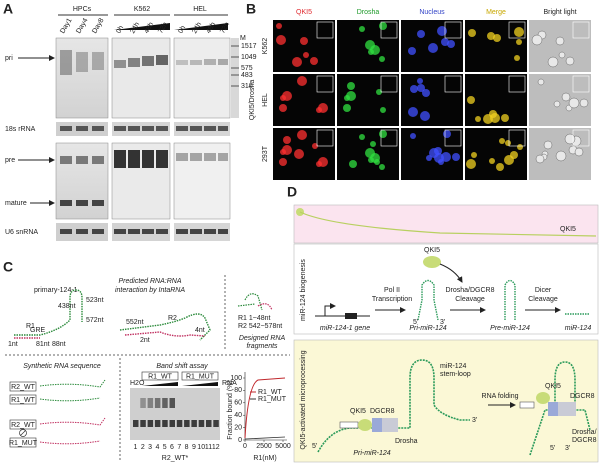  What do you see at coordinates (249, 46) in the screenshot?
I see `size-label: 1517` at bounding box center [249, 46].